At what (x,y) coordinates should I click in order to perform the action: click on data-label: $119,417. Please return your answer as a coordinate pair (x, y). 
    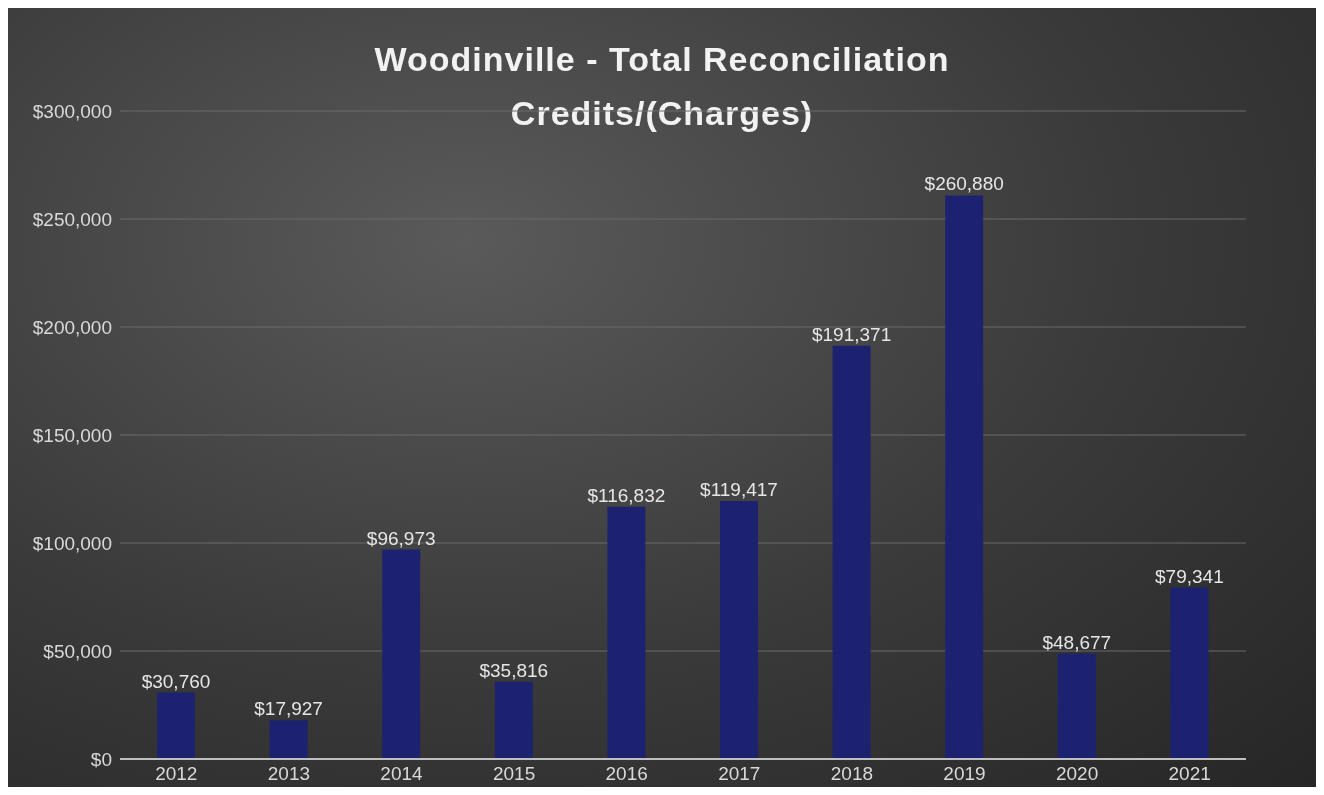
    Looking at the image, I should click on (739, 490).